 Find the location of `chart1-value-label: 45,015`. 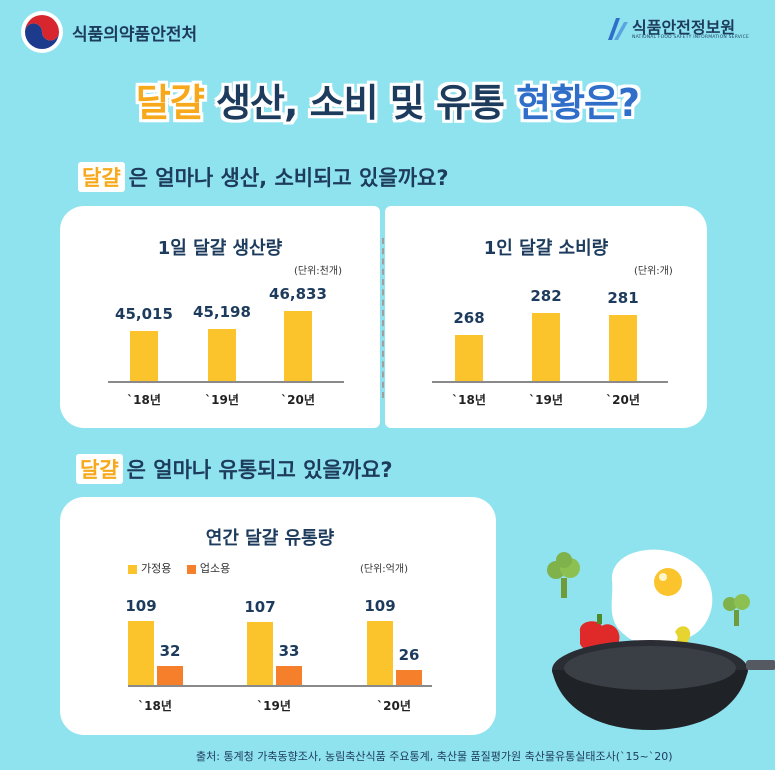

chart1-value-label: 45,015 is located at coordinates (144, 314).